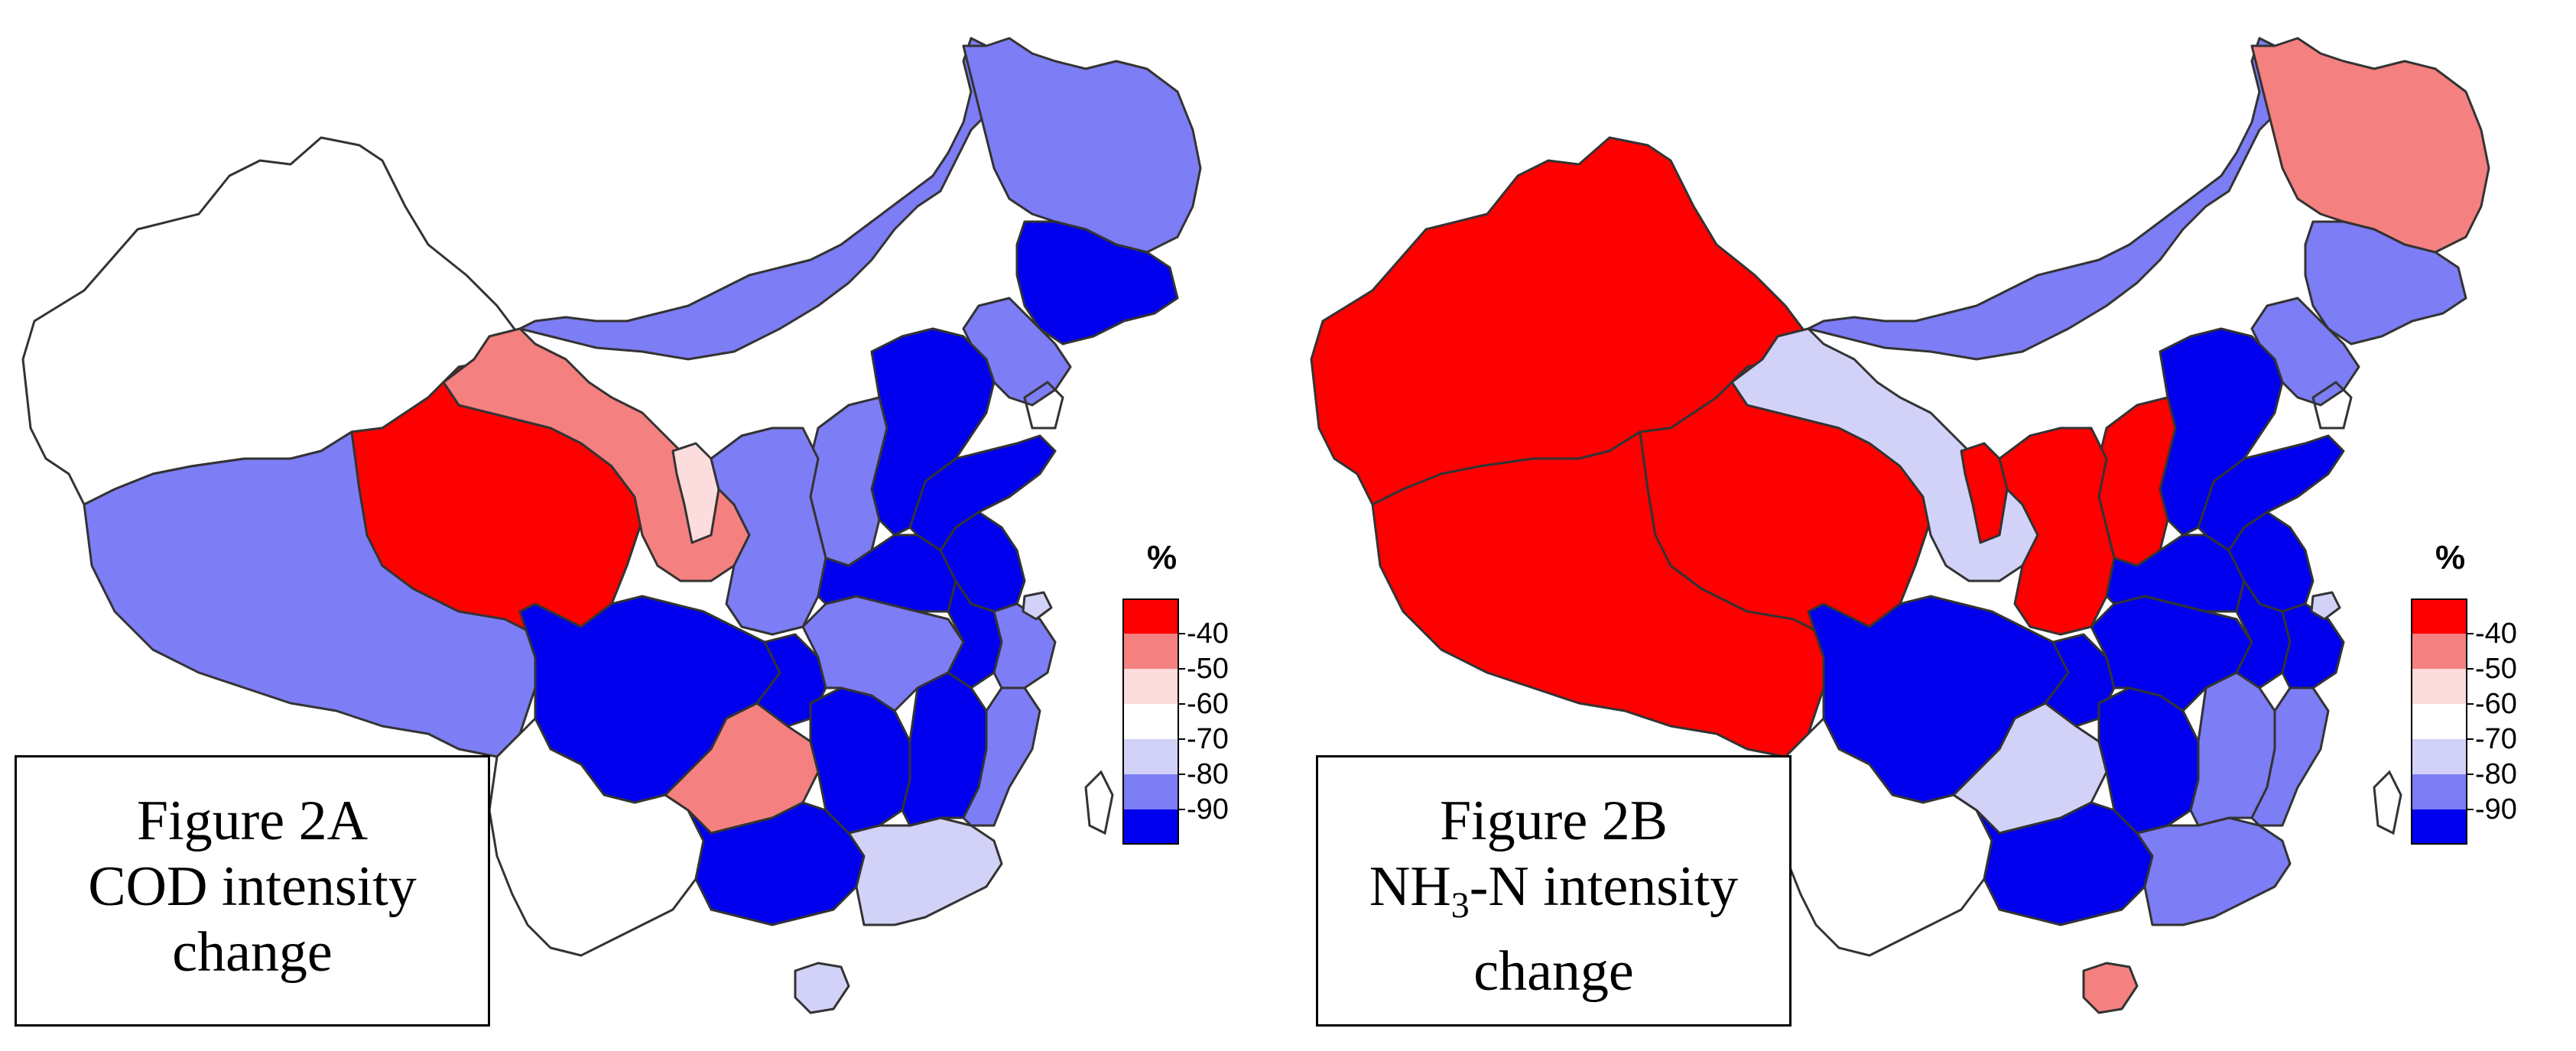 This screenshot has height=1051, width=2576. I want to click on legend-cod: % -40 -50 -60 -70 -80 -90, so click(1199, 707).